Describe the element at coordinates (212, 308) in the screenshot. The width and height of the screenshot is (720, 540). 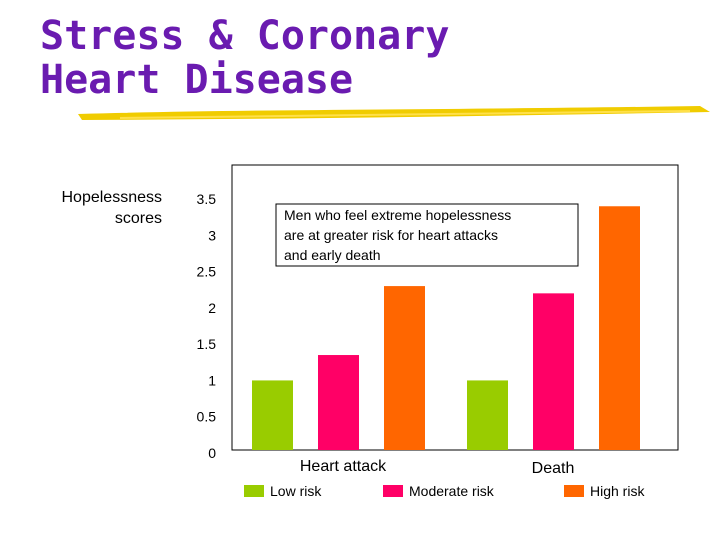
I see `y-tick-label: 2` at that location.